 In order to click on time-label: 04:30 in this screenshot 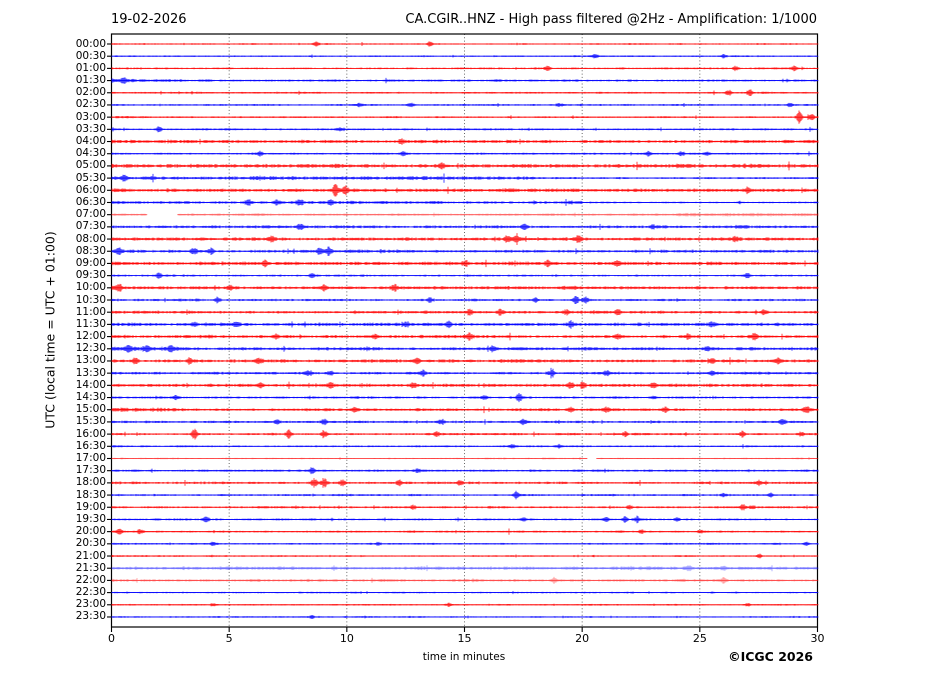, I will do `click(90, 153)`.